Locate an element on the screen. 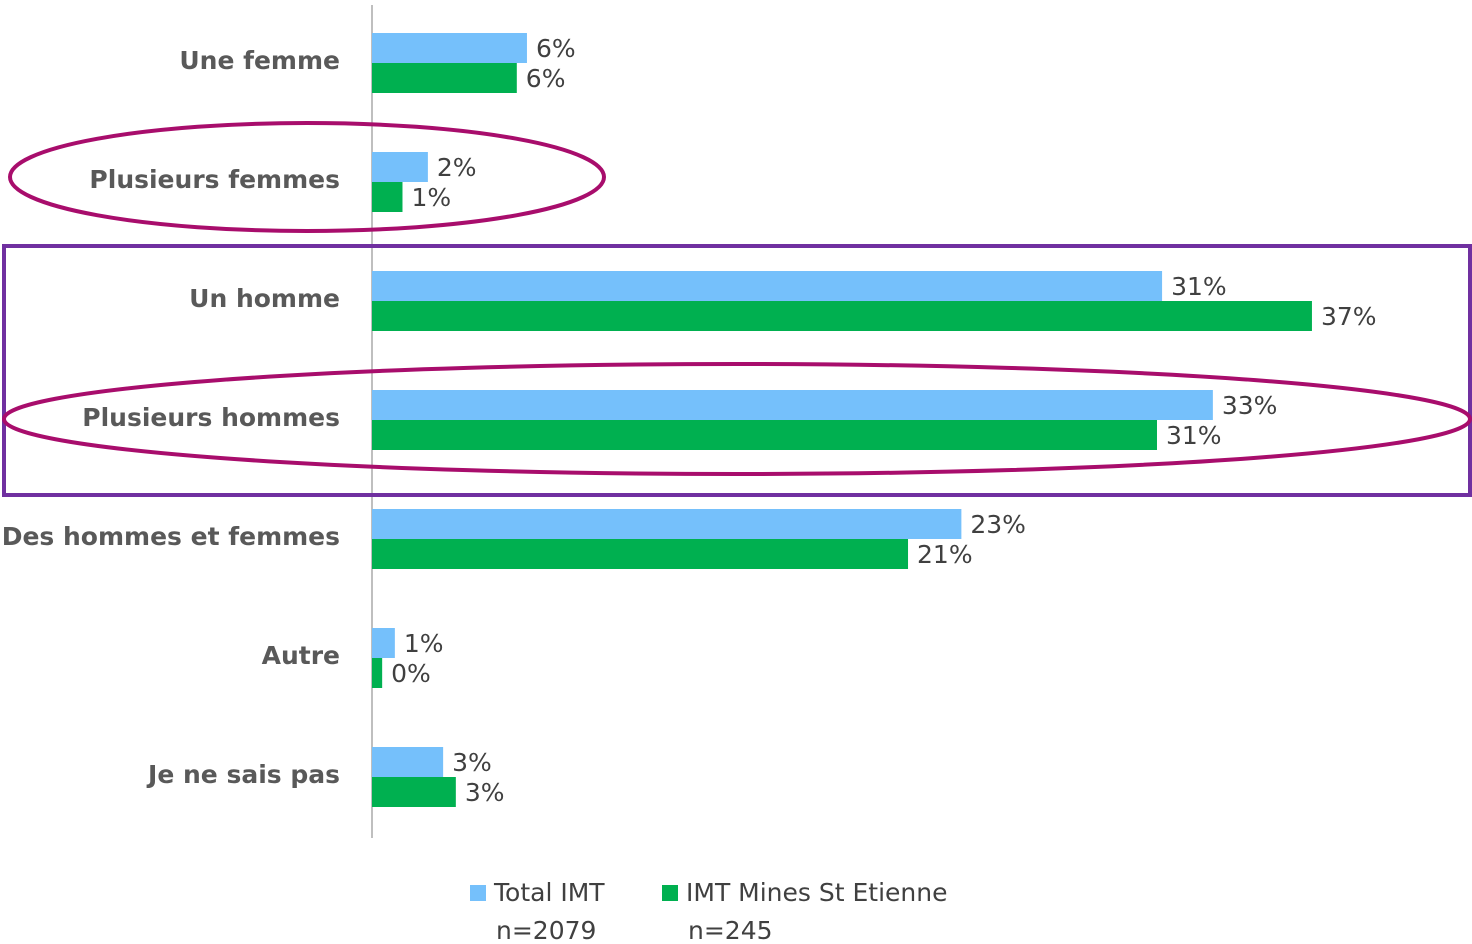 The height and width of the screenshot is (944, 1472). category-label: Plusieurs hommes is located at coordinates (211, 417).